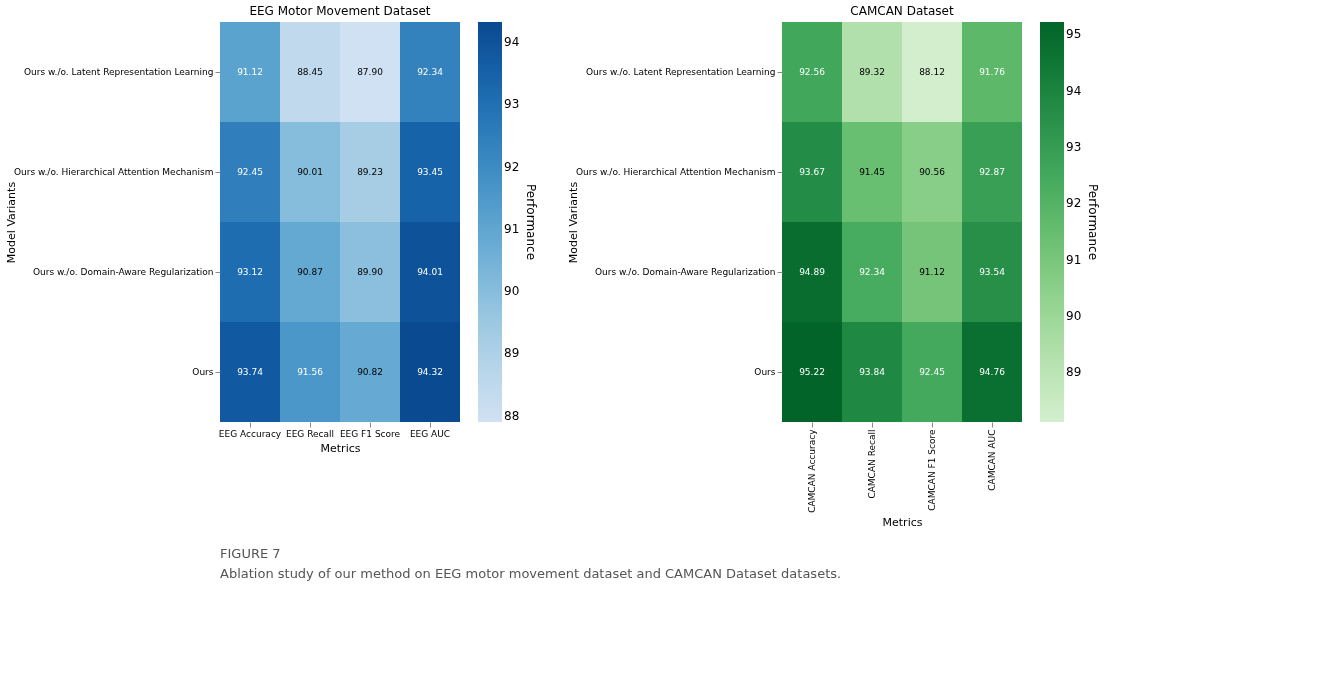 Image resolution: width=1325 pixels, height=691 pixels. I want to click on data-label: 89.23, so click(370, 172).